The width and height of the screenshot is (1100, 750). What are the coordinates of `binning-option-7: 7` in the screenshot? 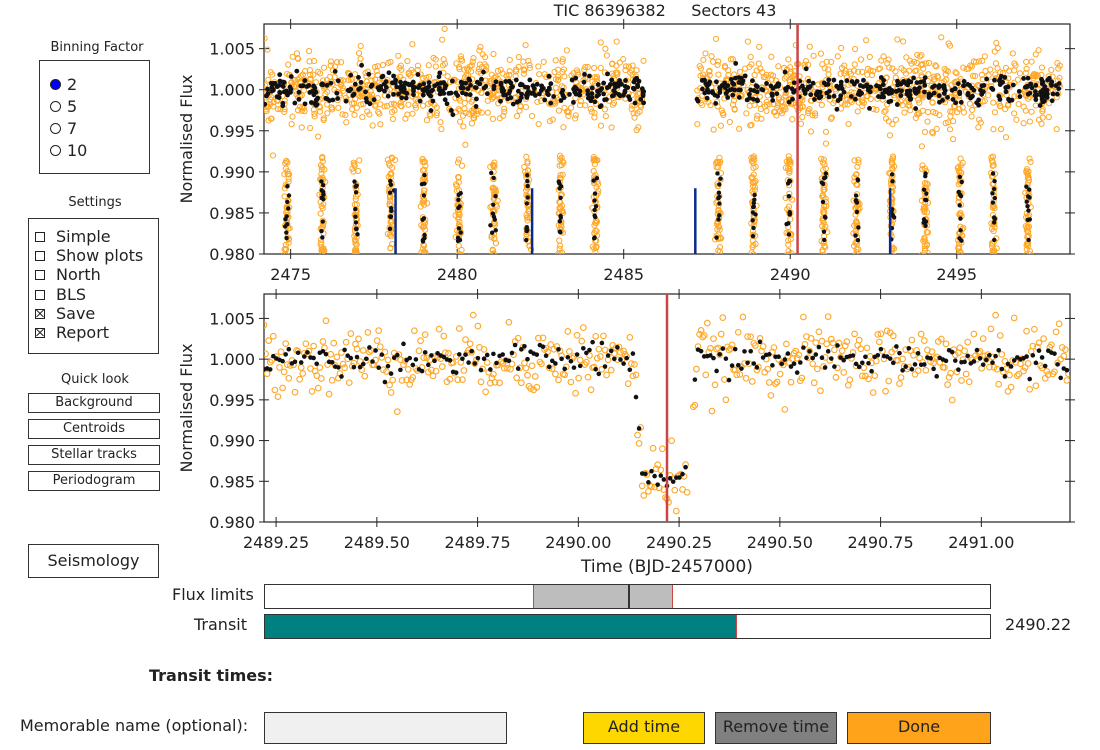 It's located at (63, 128).